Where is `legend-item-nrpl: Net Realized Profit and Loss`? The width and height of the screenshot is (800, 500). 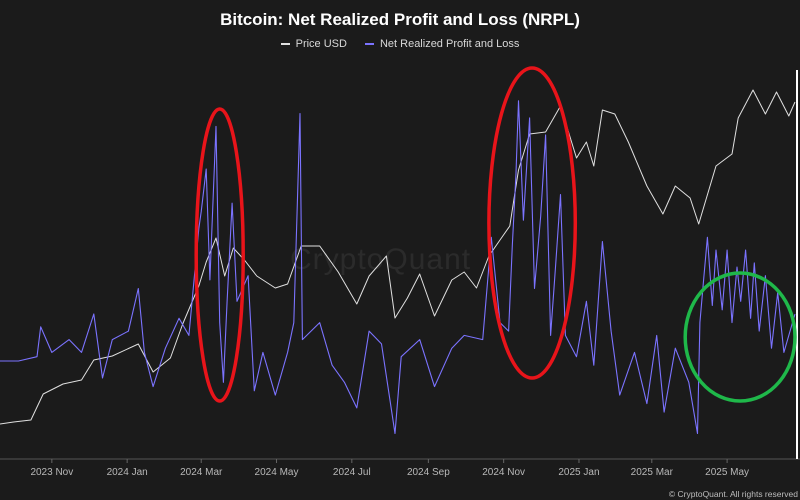 legend-item-nrpl: Net Realized Profit and Loss is located at coordinates (442, 44).